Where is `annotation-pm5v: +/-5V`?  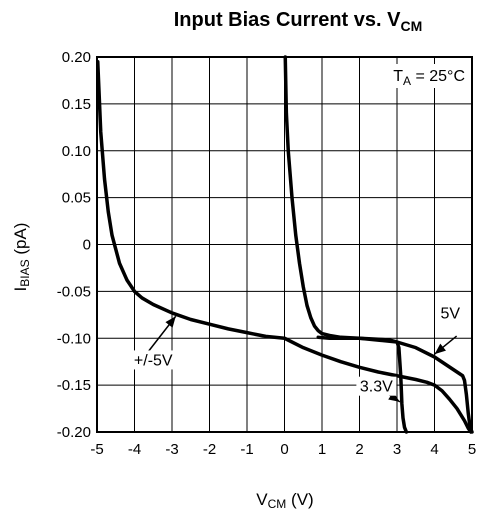
annotation-pm5v: +/-5V is located at coordinates (153, 360).